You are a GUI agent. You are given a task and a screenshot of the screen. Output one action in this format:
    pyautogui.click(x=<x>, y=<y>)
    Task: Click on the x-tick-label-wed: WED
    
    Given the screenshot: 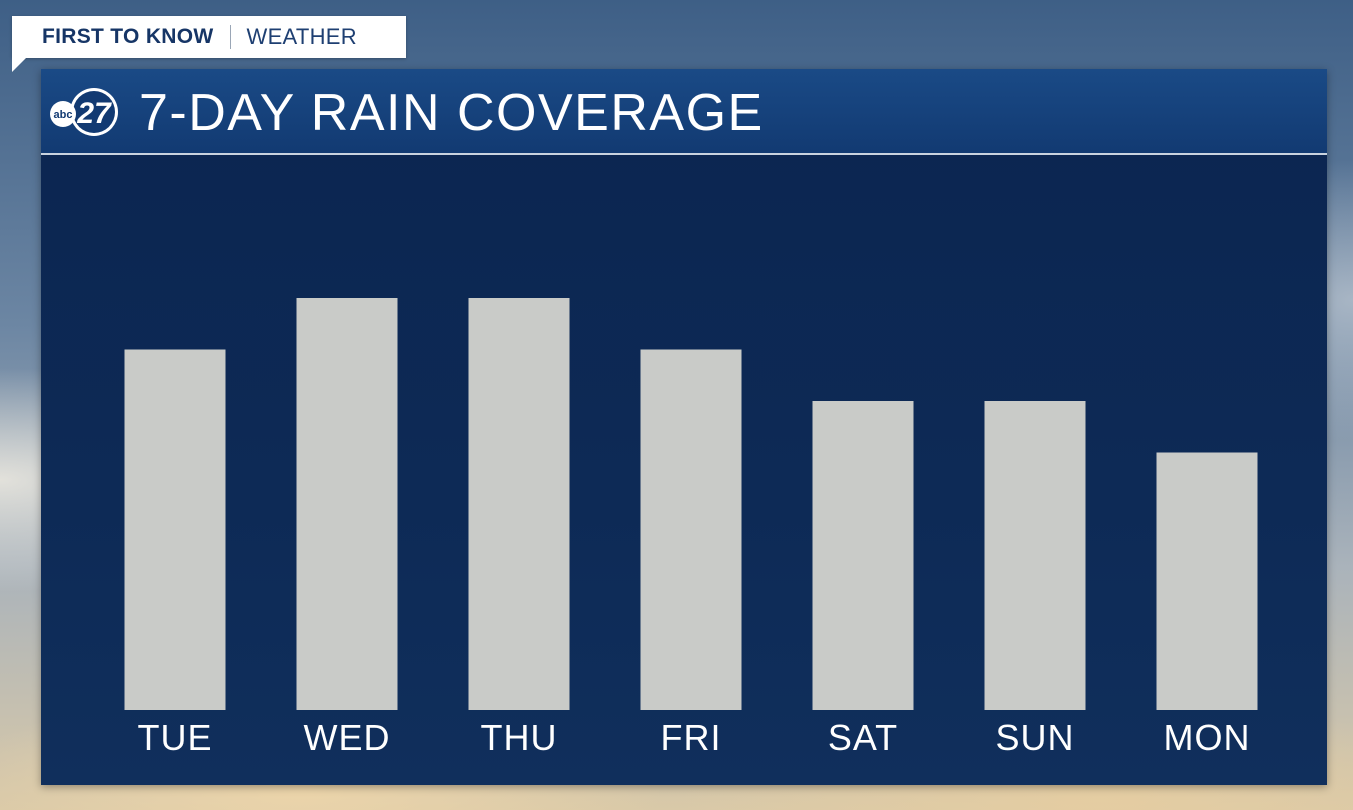 What is the action you would take?
    pyautogui.click(x=347, y=737)
    